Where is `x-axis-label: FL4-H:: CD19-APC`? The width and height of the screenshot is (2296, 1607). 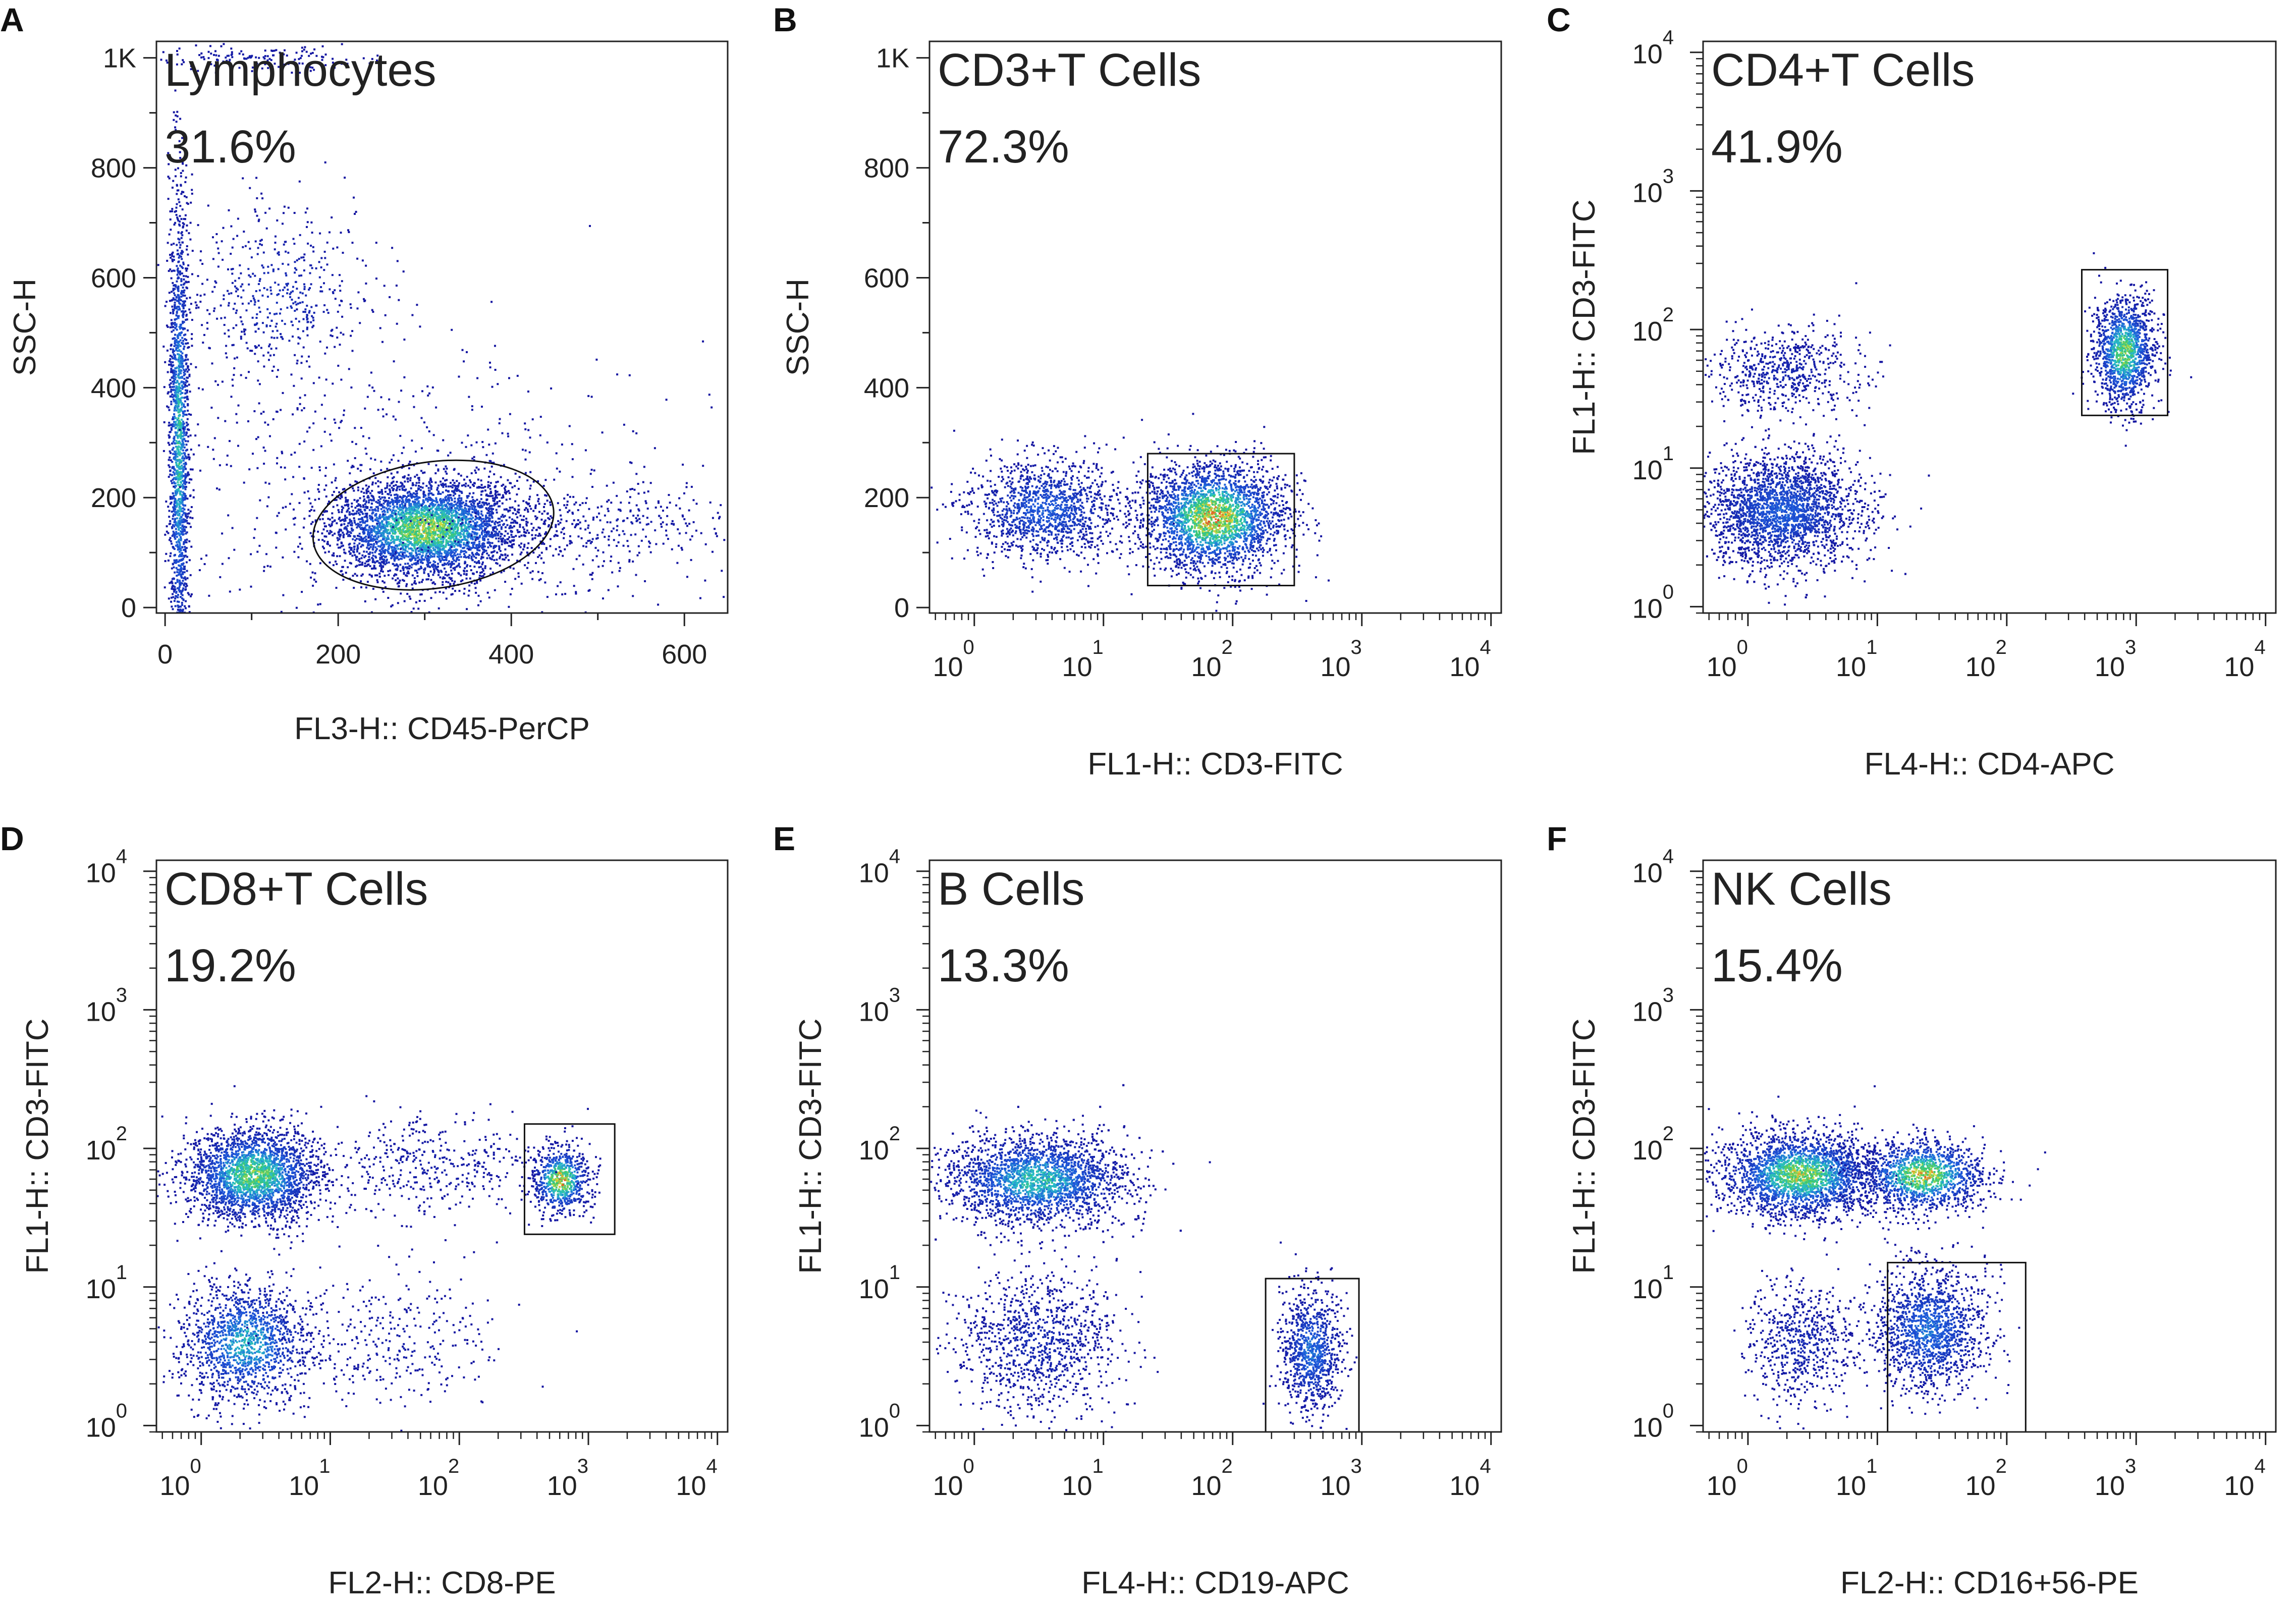
x-axis-label: FL4-H:: CD19-APC is located at coordinates (1215, 1583).